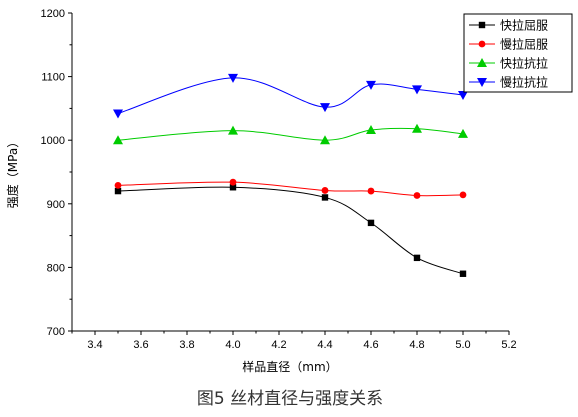  I want to click on y-tick-label: 700, so click(56, 332).